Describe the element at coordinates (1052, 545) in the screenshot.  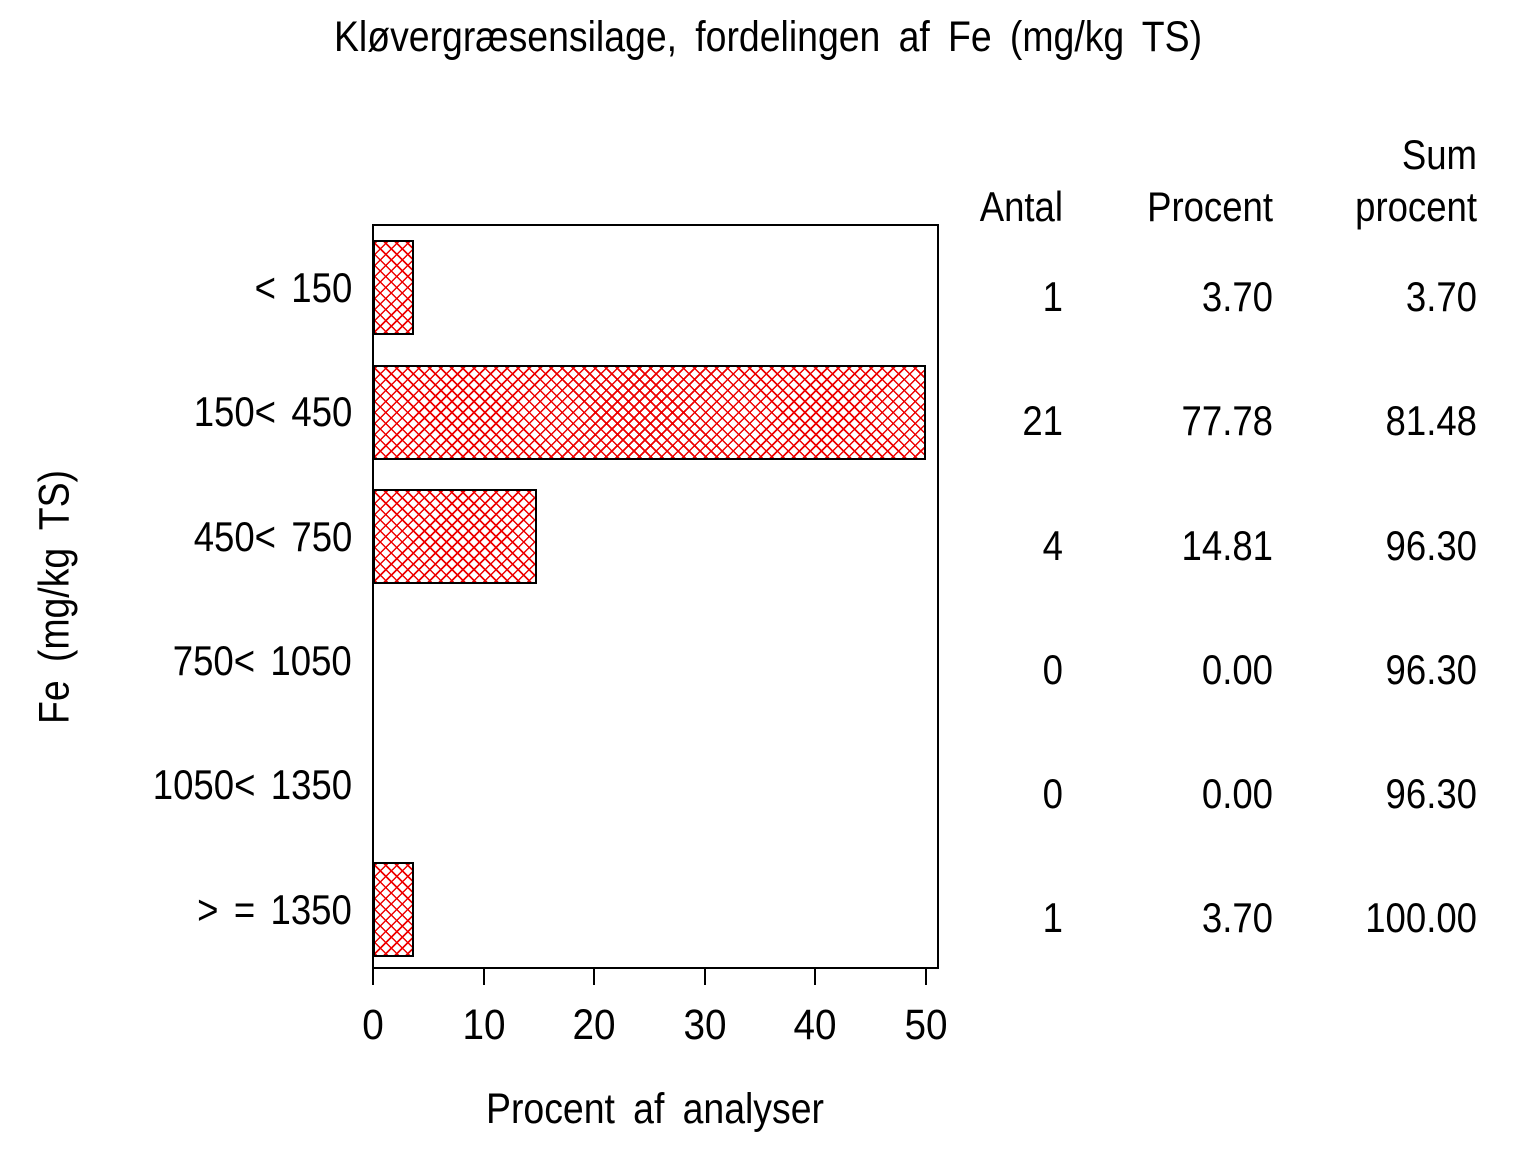
I see `table-cell-antal-2: 4` at that location.